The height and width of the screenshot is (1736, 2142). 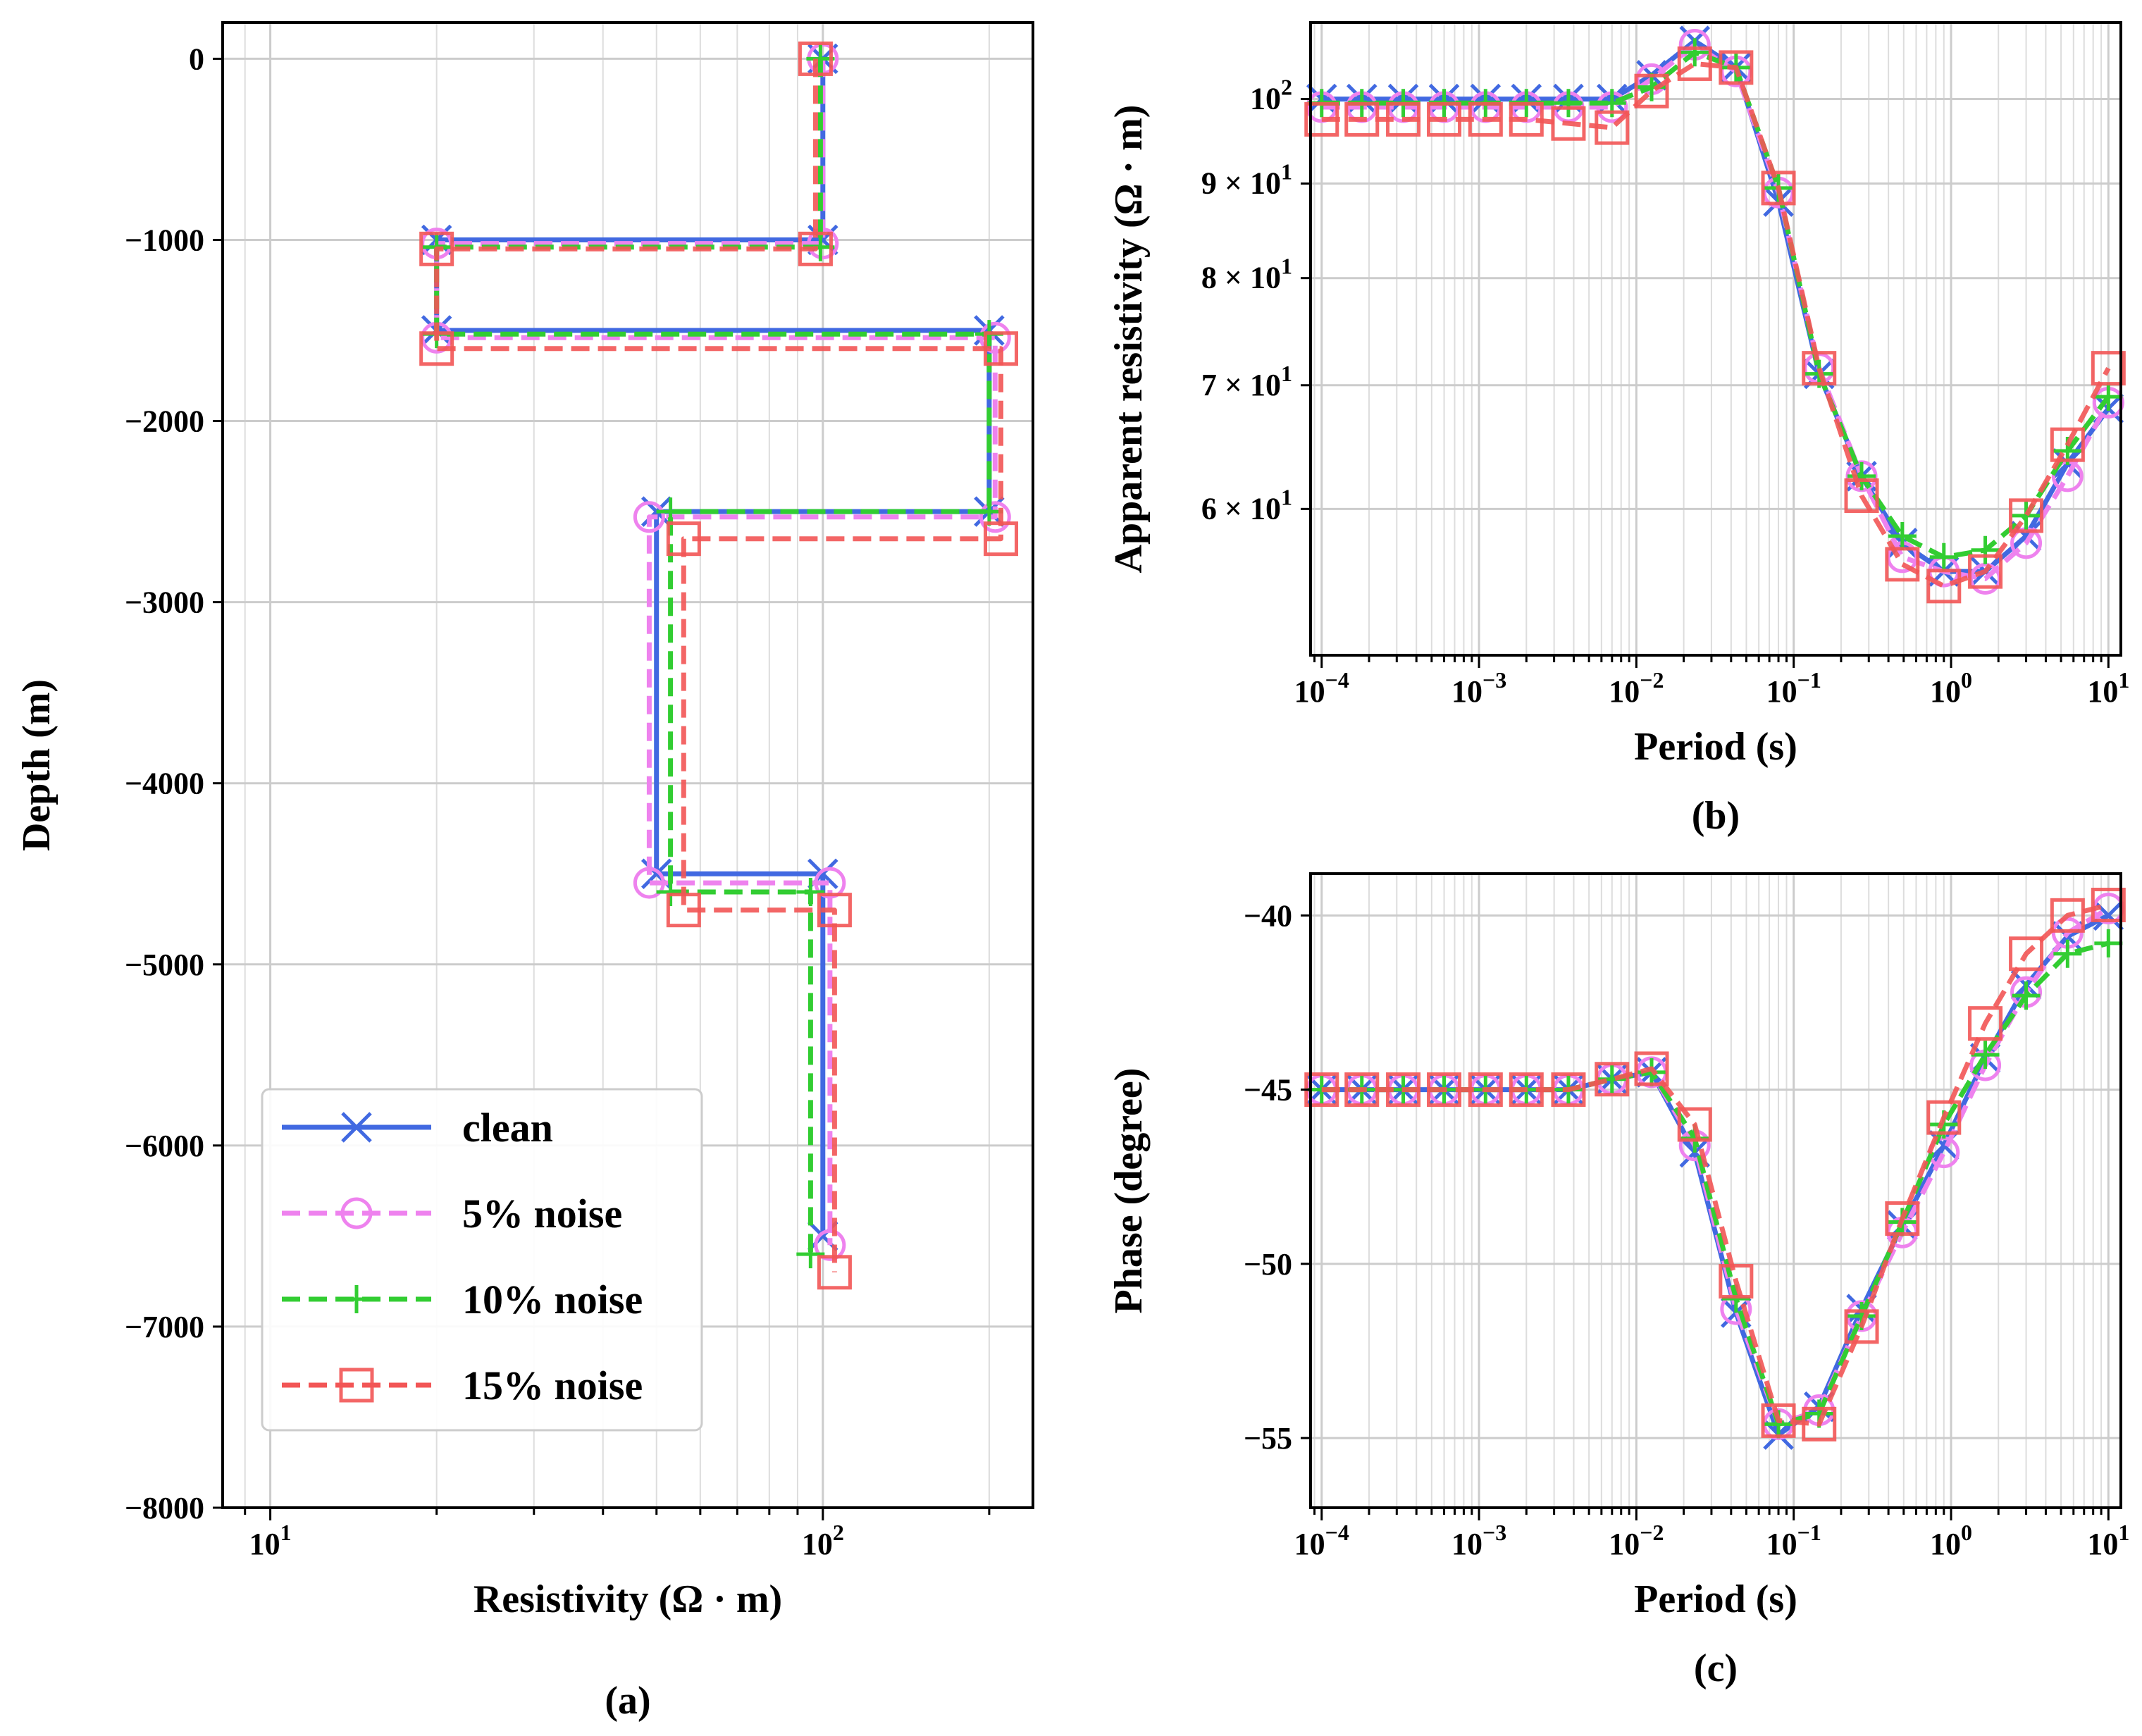 I want to click on x-tick-label: 10¹, so click(x=2108, y=1540).